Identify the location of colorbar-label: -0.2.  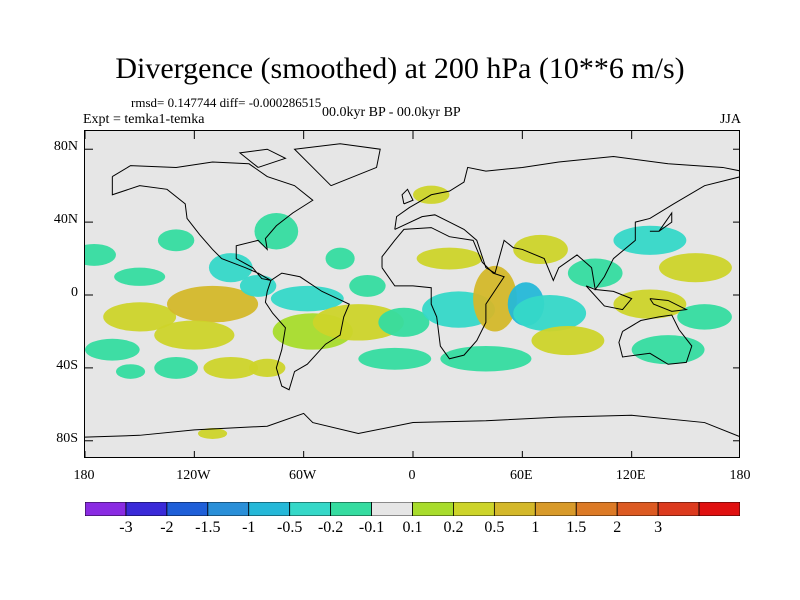
(330, 527).